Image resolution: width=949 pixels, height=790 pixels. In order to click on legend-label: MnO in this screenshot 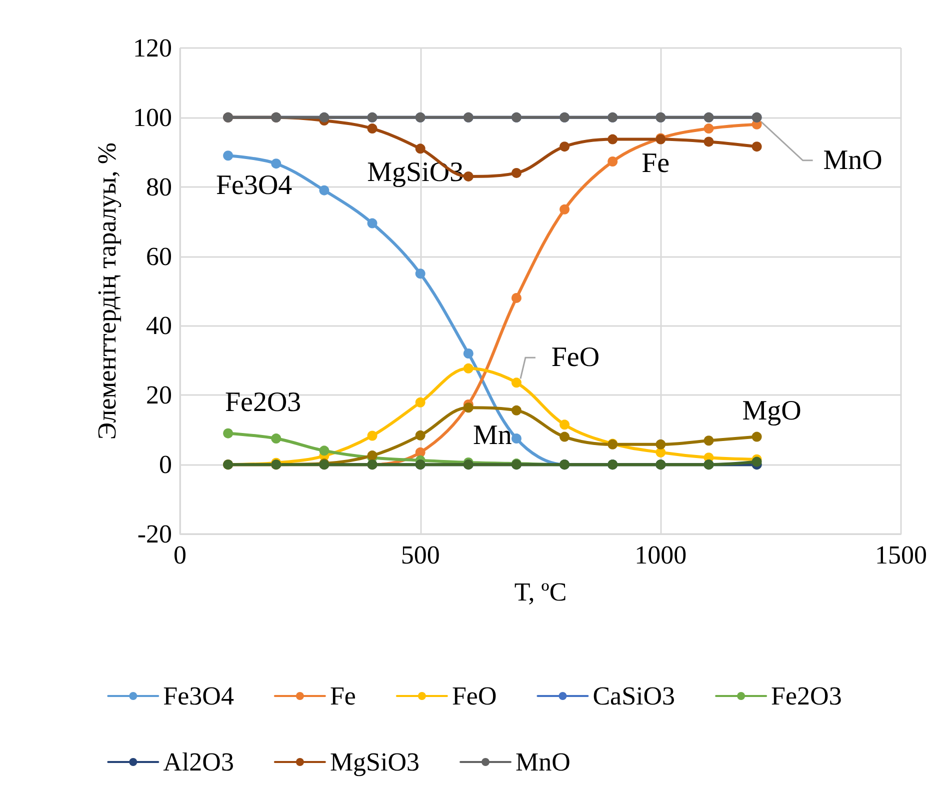, I will do `click(543, 762)`.